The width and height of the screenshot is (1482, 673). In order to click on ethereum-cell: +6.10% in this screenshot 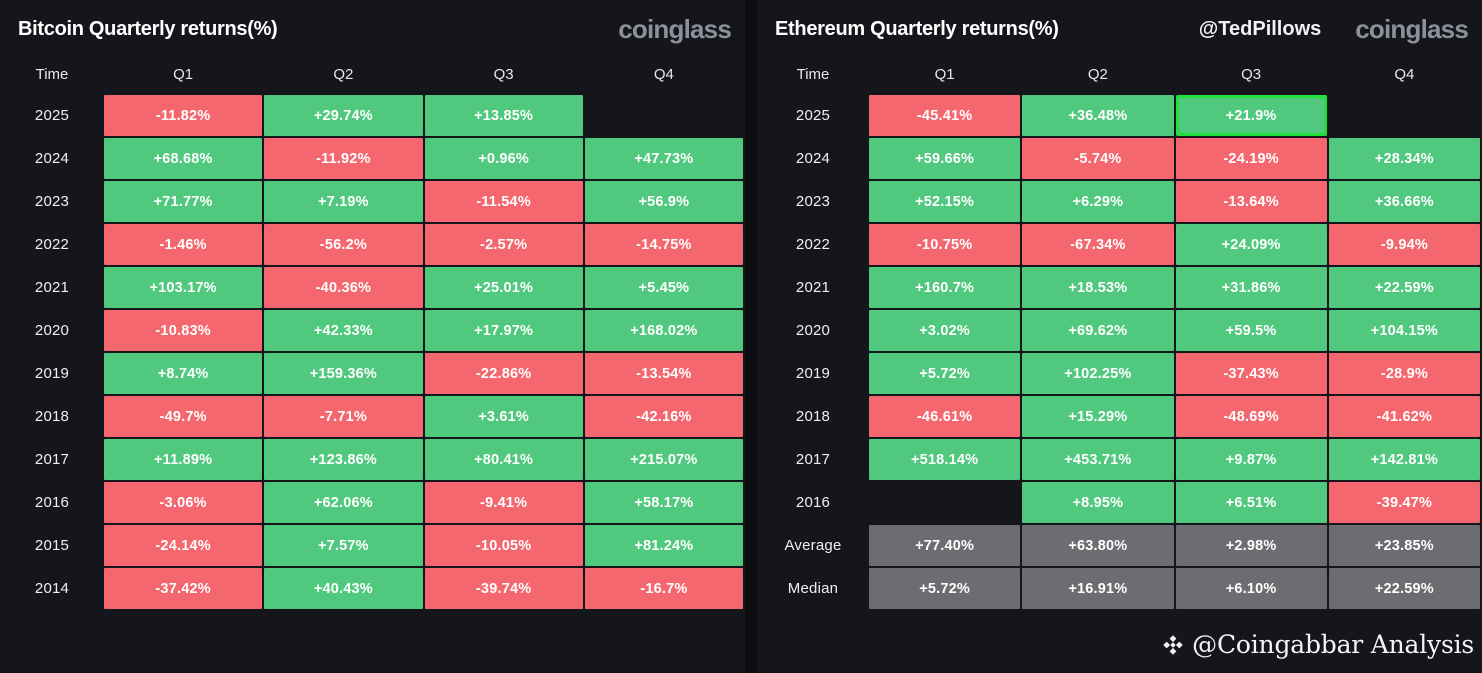, I will do `click(1251, 588)`.